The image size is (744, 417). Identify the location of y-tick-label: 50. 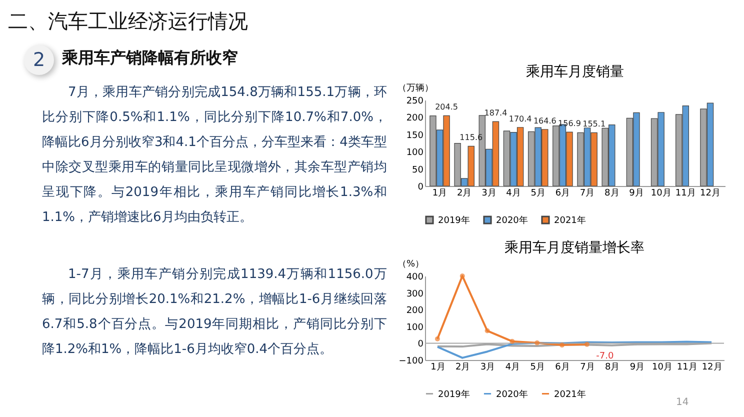
(418, 170).